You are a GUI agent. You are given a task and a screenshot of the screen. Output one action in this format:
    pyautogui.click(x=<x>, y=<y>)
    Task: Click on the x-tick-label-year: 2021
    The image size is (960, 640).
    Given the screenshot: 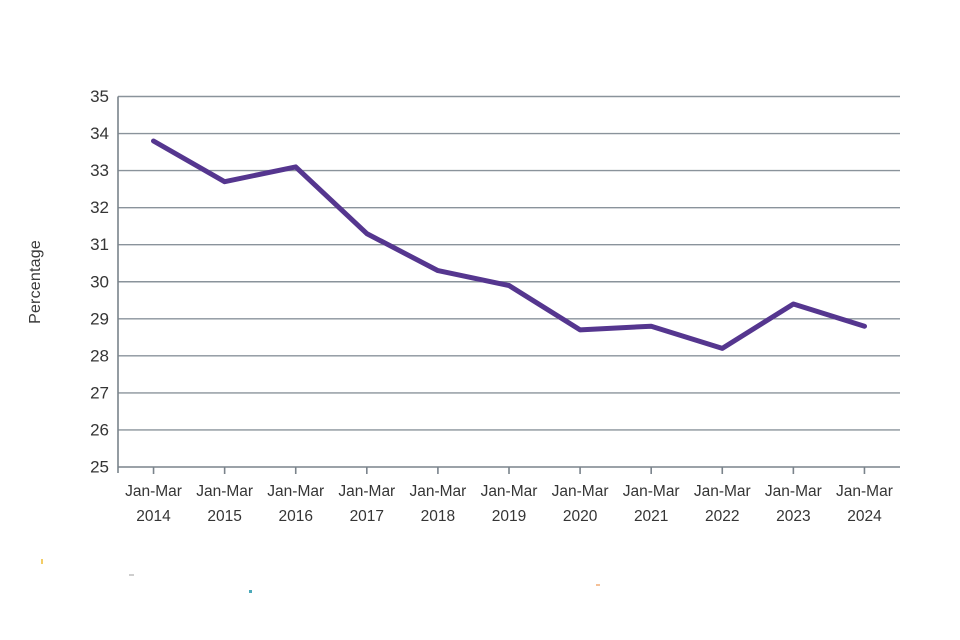 What is the action you would take?
    pyautogui.click(x=651, y=516)
    